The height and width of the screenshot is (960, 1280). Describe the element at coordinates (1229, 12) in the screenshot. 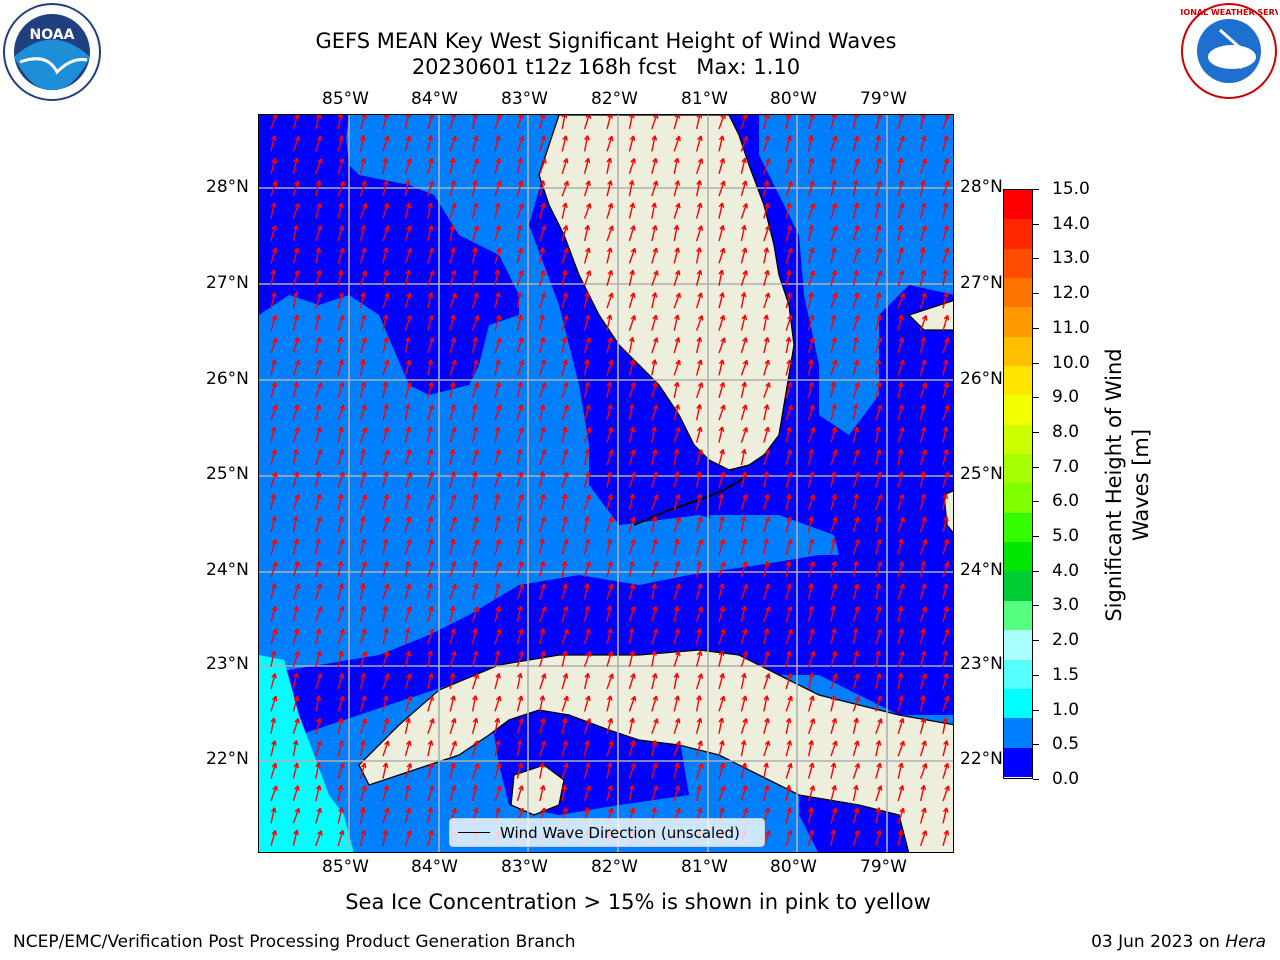

I see `svg-text: NATIONAL WEATHER SERVICE` at that location.